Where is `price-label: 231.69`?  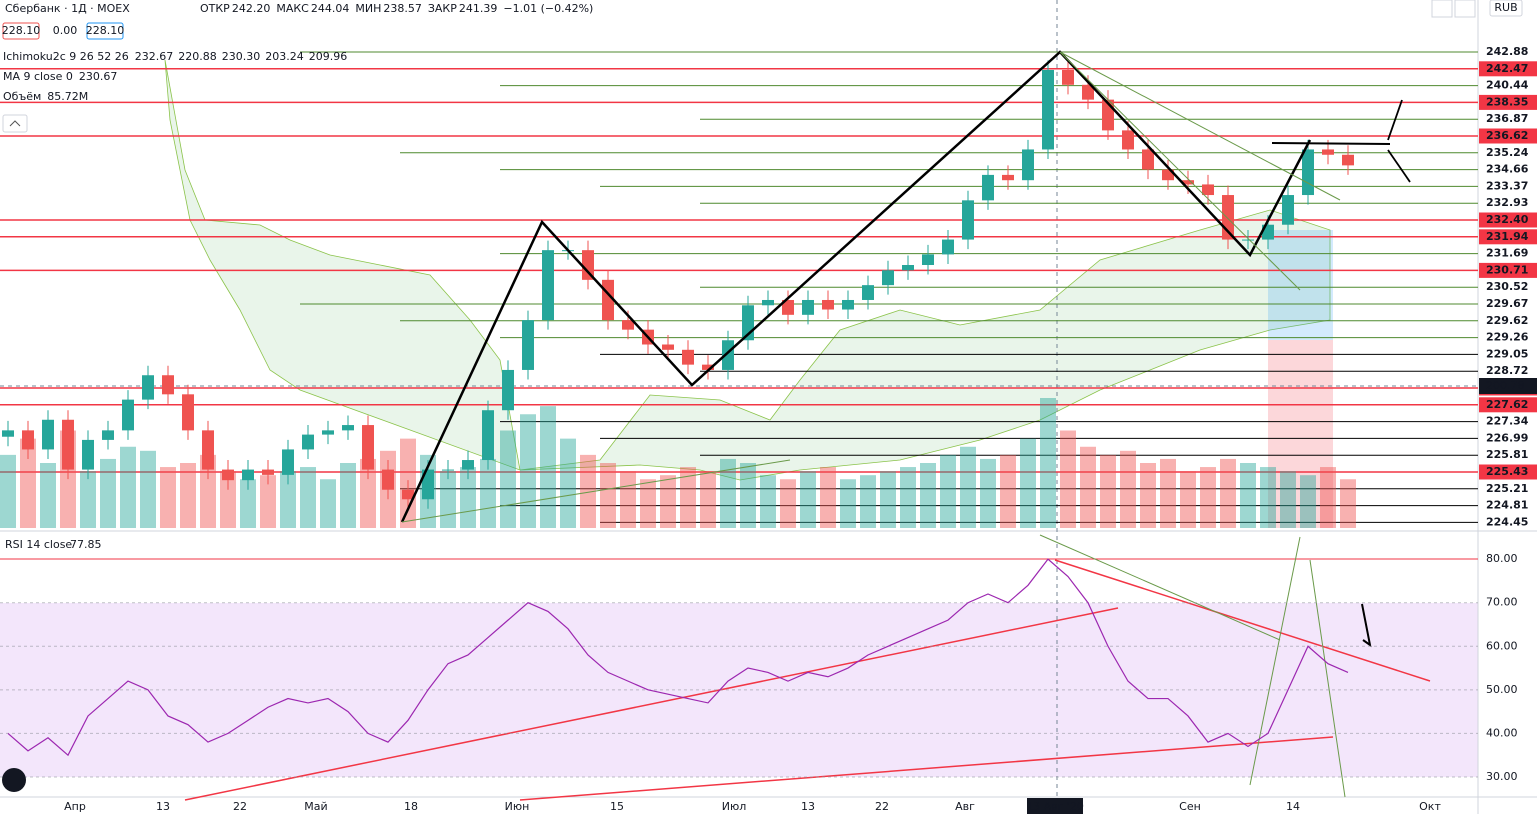
price-label: 231.69 is located at coordinates (1507, 253).